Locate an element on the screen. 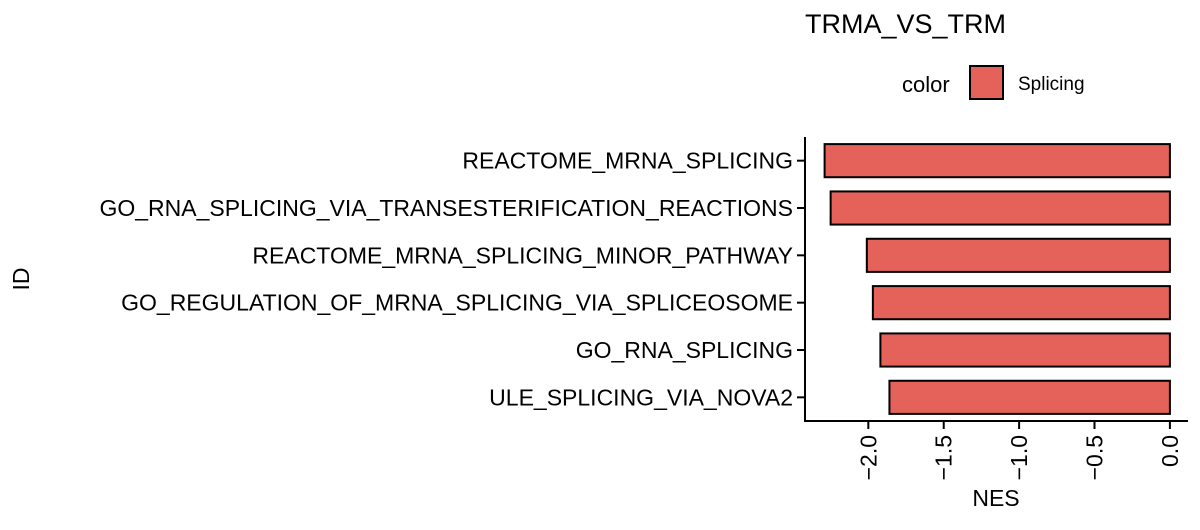  x-tick-label-3: −1.0 is located at coordinates (1019, 457).